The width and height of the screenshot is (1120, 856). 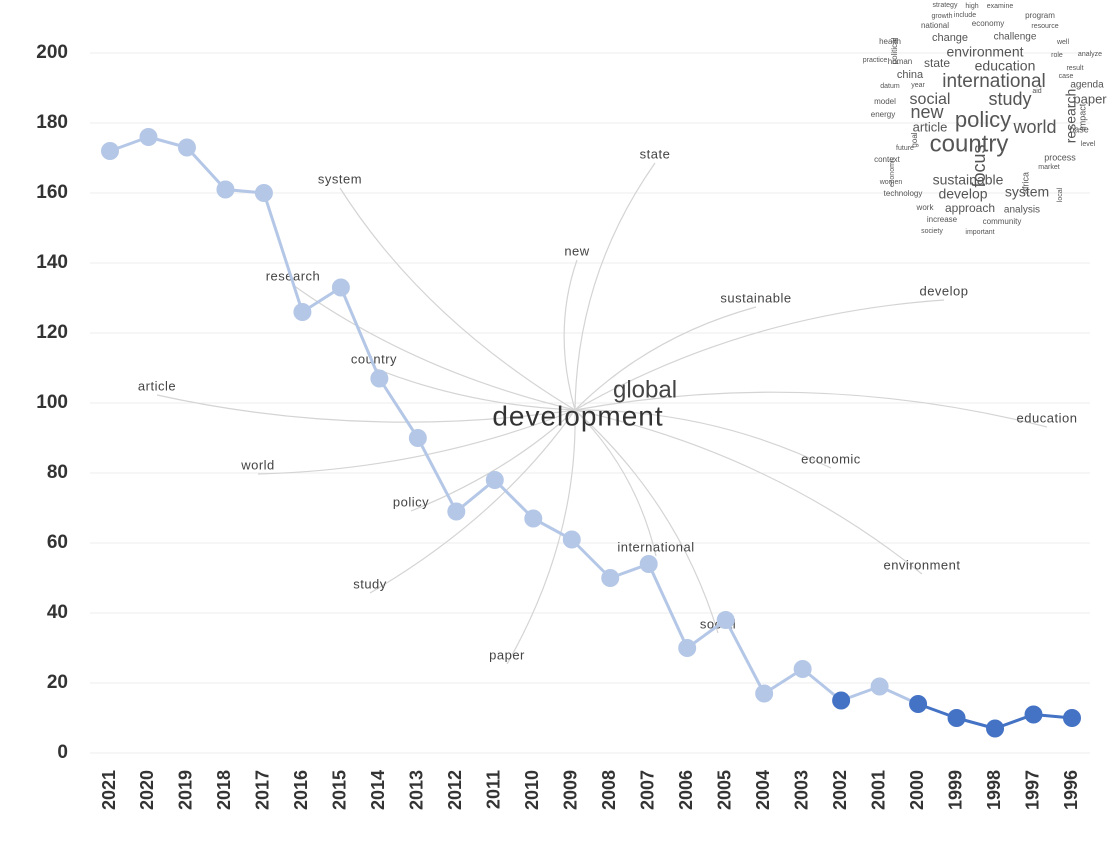 What do you see at coordinates (571, 790) in the screenshot?
I see `x-tick-label: 2009` at bounding box center [571, 790].